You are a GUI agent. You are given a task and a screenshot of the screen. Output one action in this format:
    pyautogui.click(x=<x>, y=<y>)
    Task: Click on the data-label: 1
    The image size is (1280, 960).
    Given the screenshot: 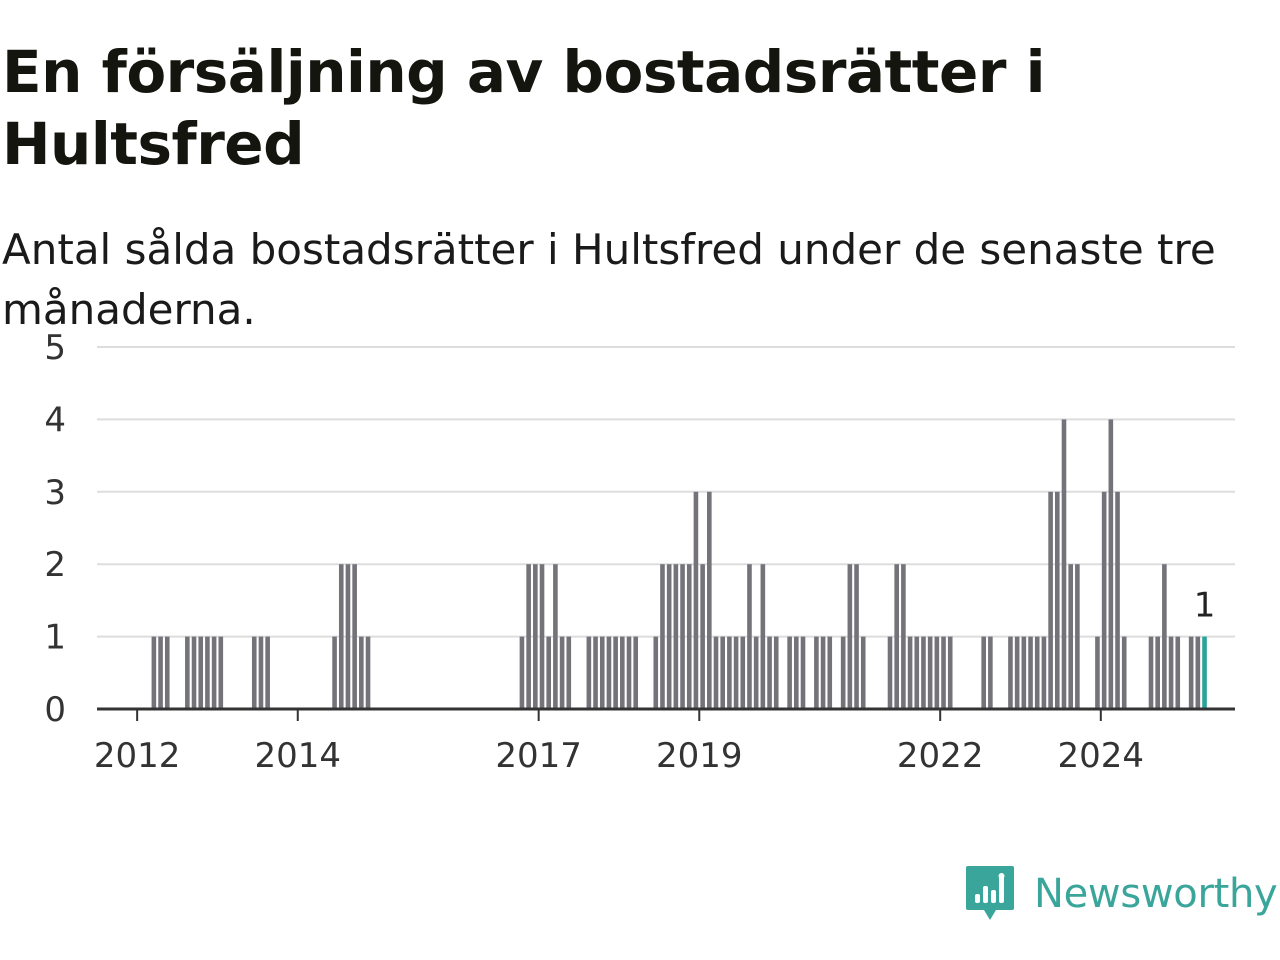 What is the action you would take?
    pyautogui.click(x=1205, y=606)
    